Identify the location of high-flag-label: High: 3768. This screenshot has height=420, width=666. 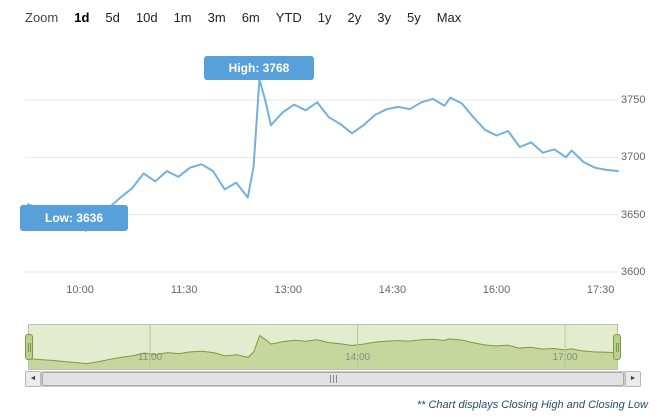
(259, 68).